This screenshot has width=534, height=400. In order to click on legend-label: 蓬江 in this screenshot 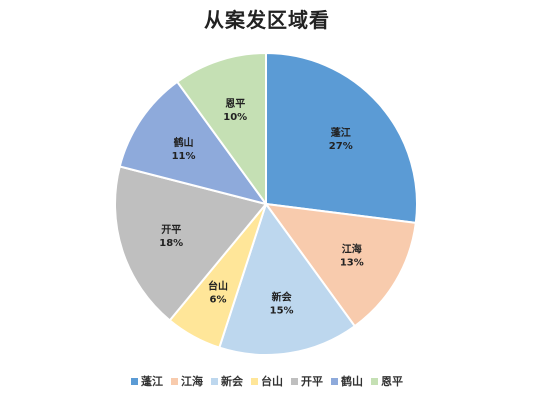, I will do `click(152, 381)`.